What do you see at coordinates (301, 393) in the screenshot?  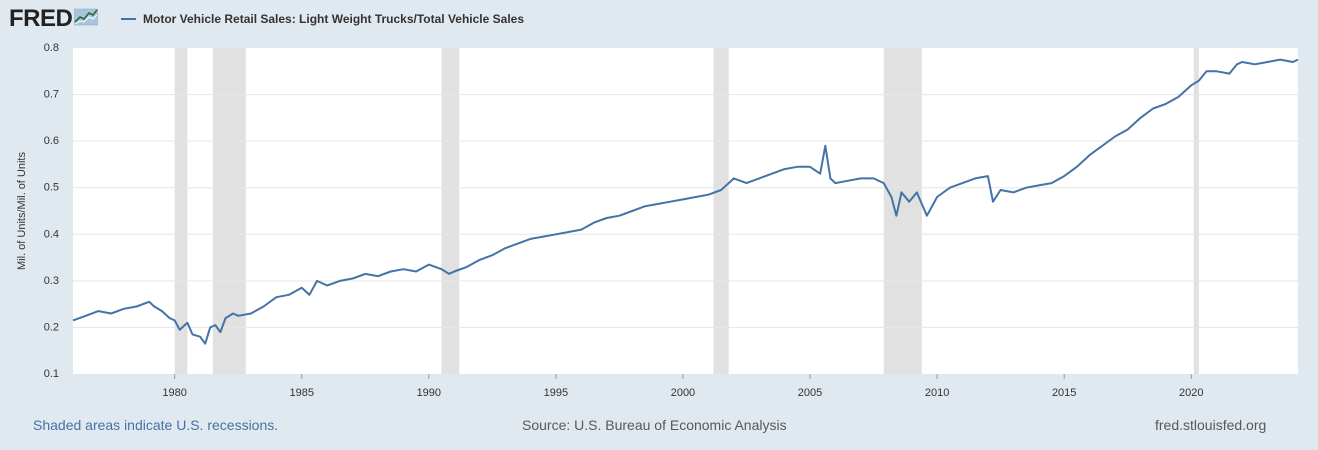 I see `x-tick-label: 1985` at bounding box center [301, 393].